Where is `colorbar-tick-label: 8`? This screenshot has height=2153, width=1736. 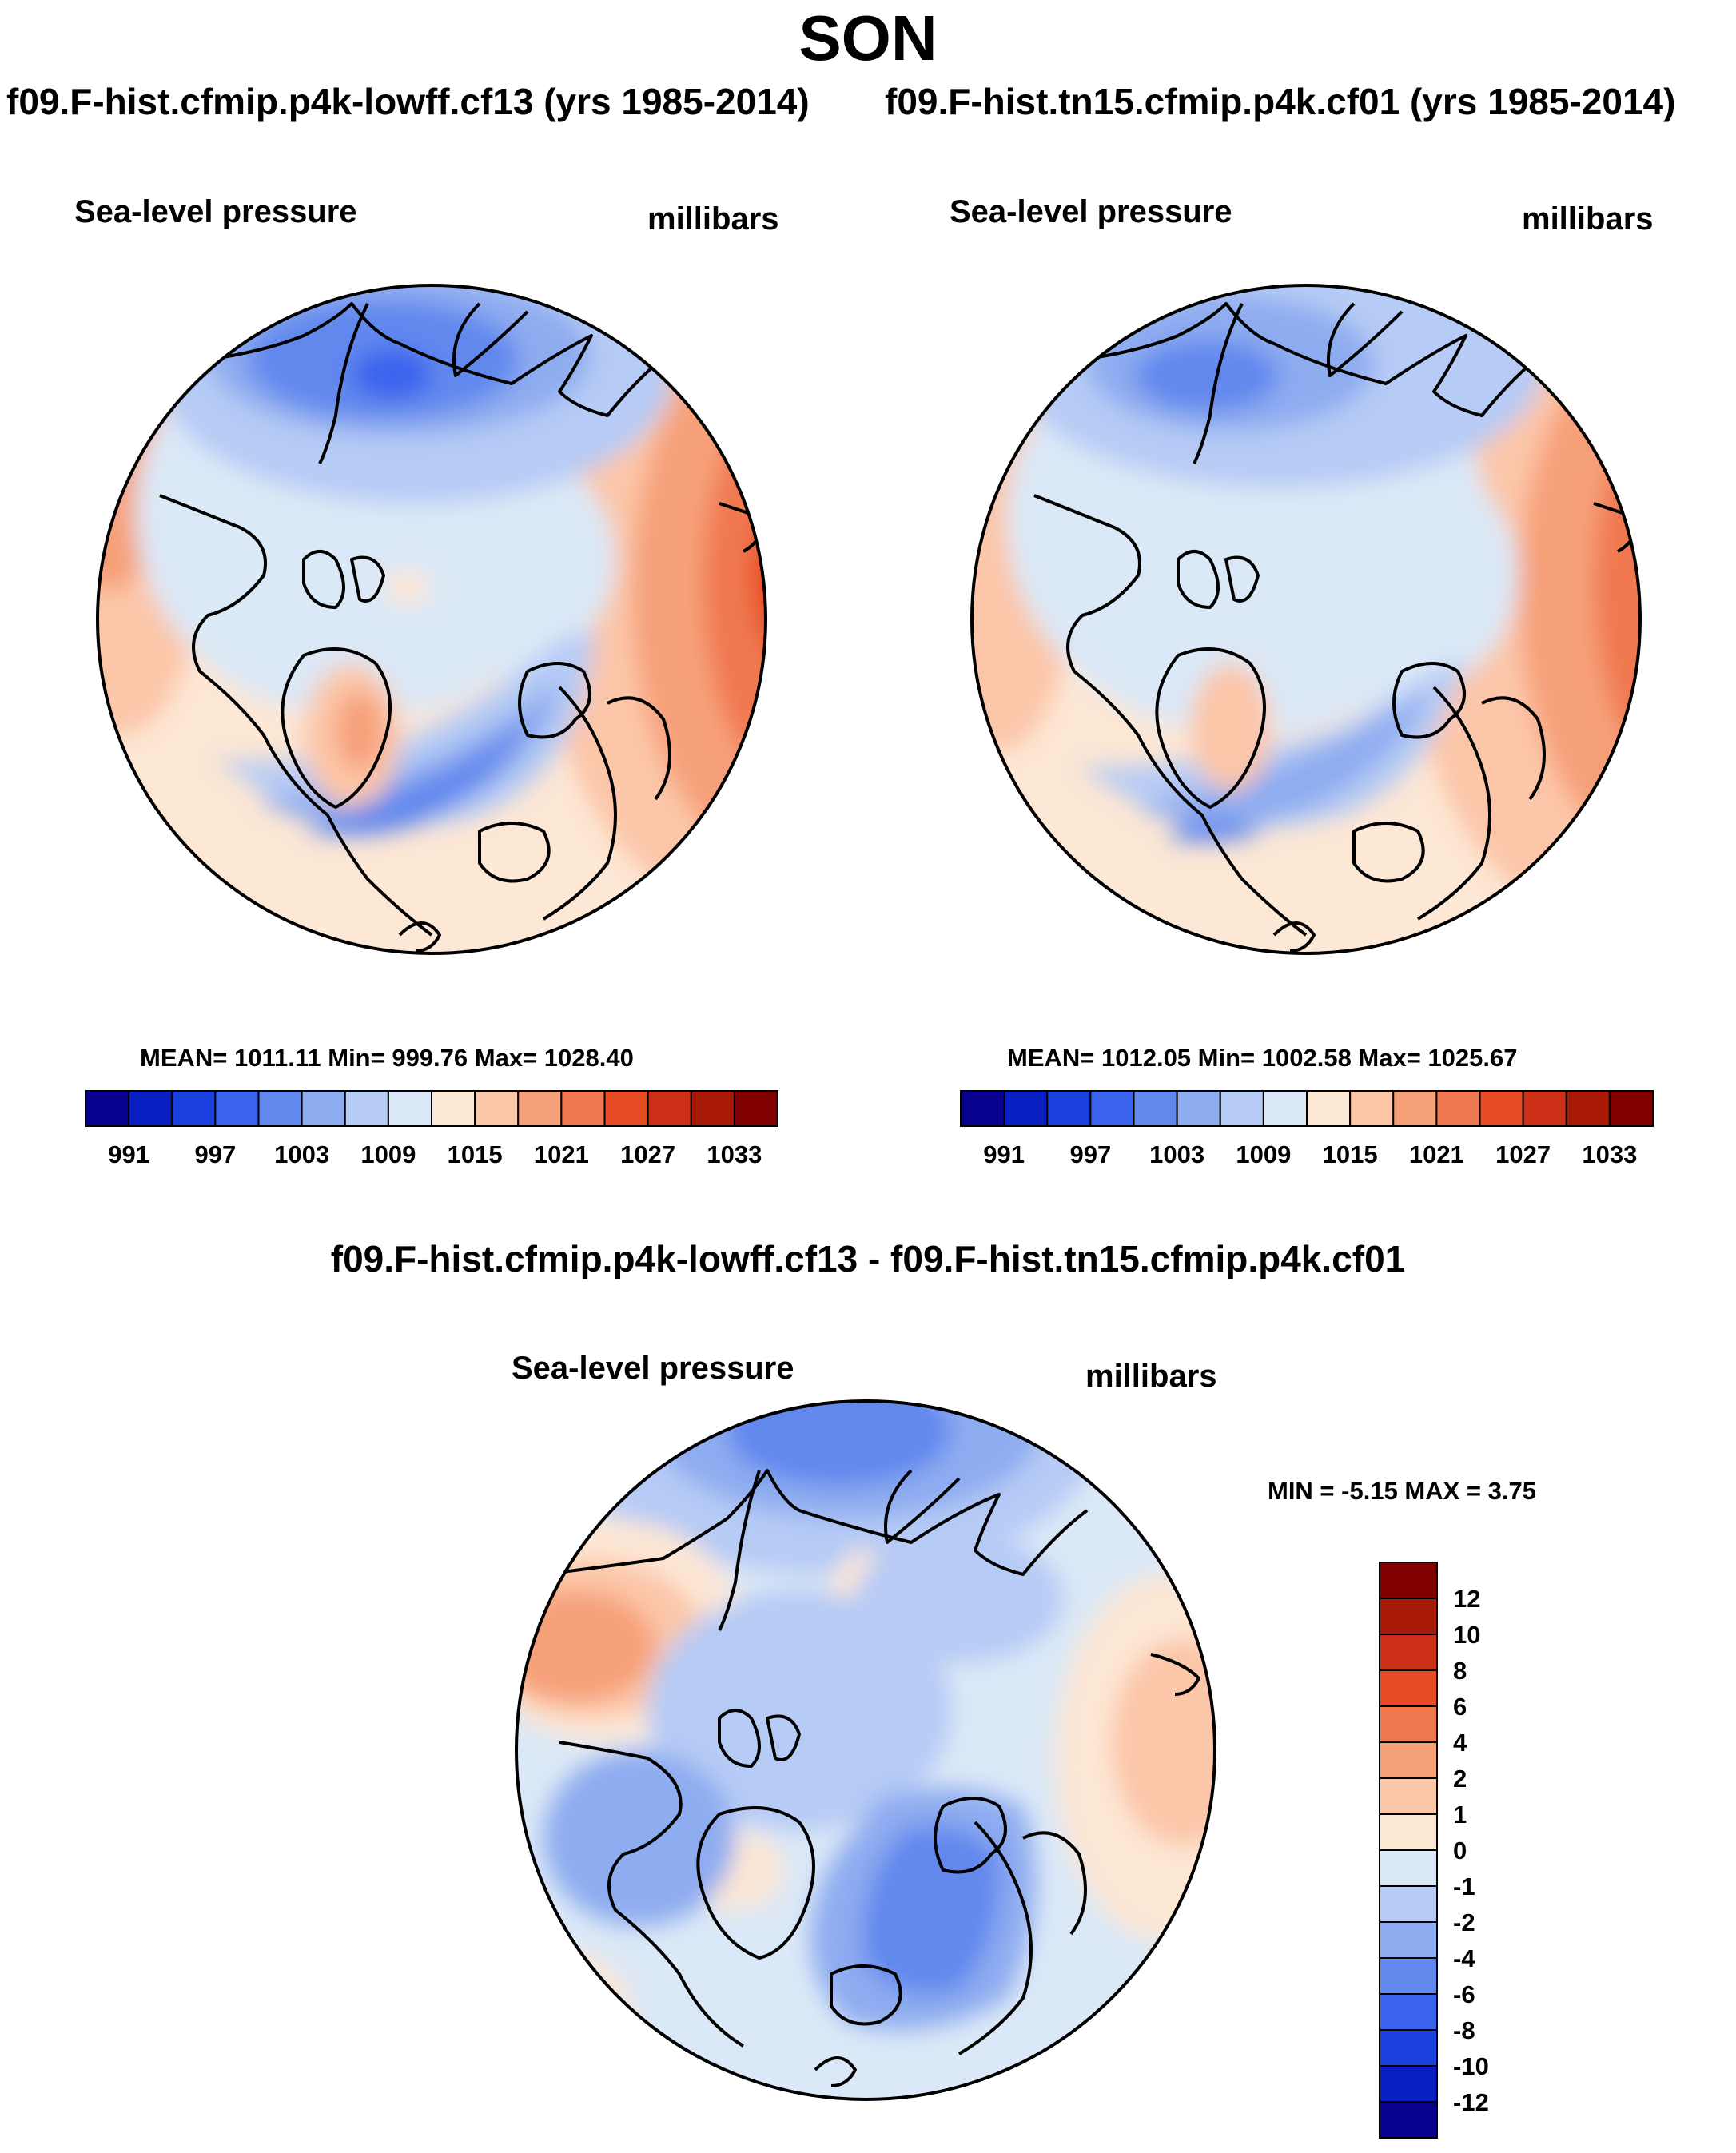 colorbar-tick-label: 8 is located at coordinates (1460, 1671).